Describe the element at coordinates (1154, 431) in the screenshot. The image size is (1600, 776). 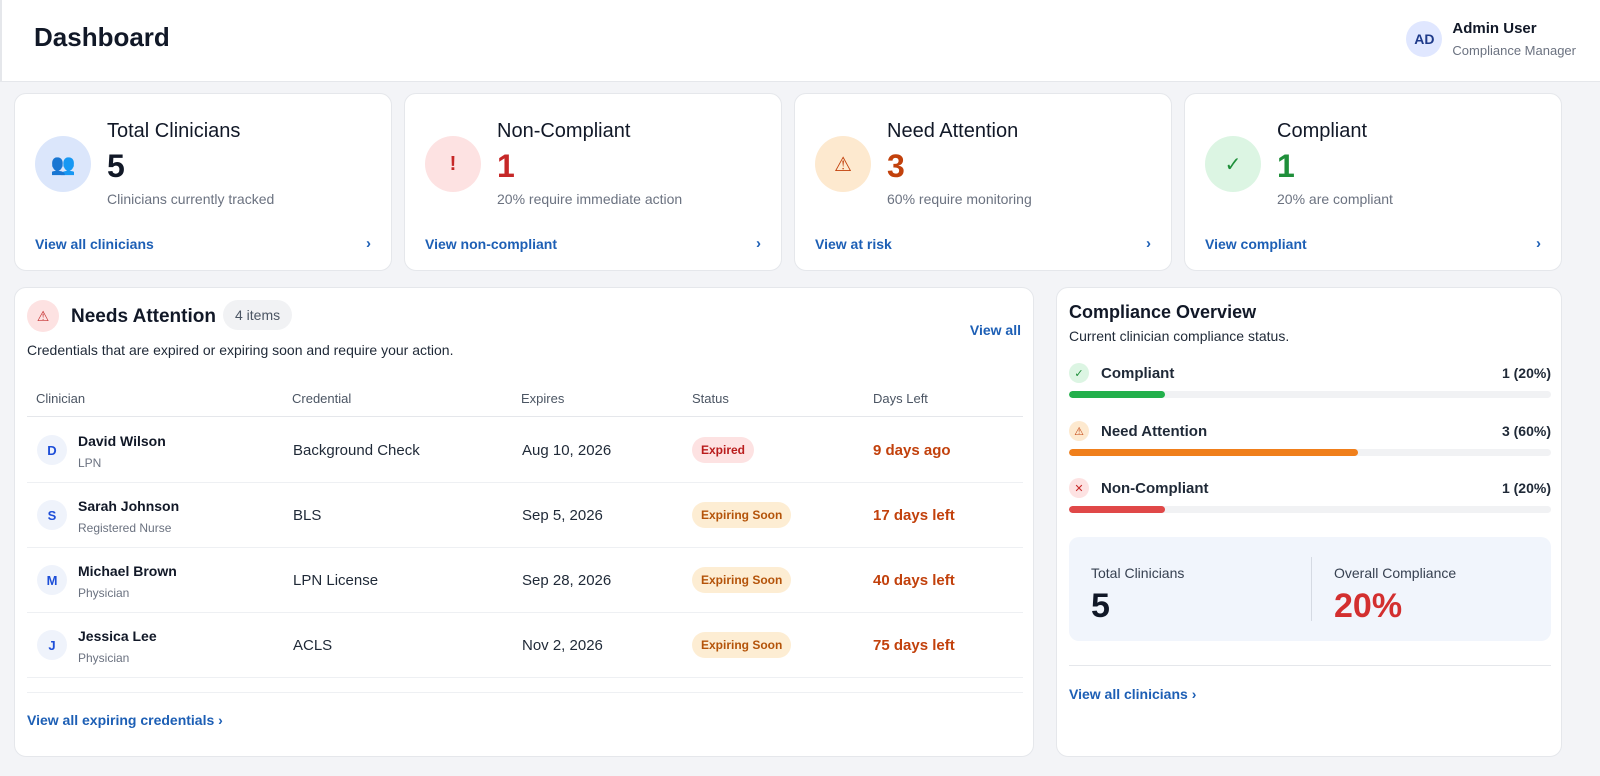
I see `overview-label: Need Attention` at that location.